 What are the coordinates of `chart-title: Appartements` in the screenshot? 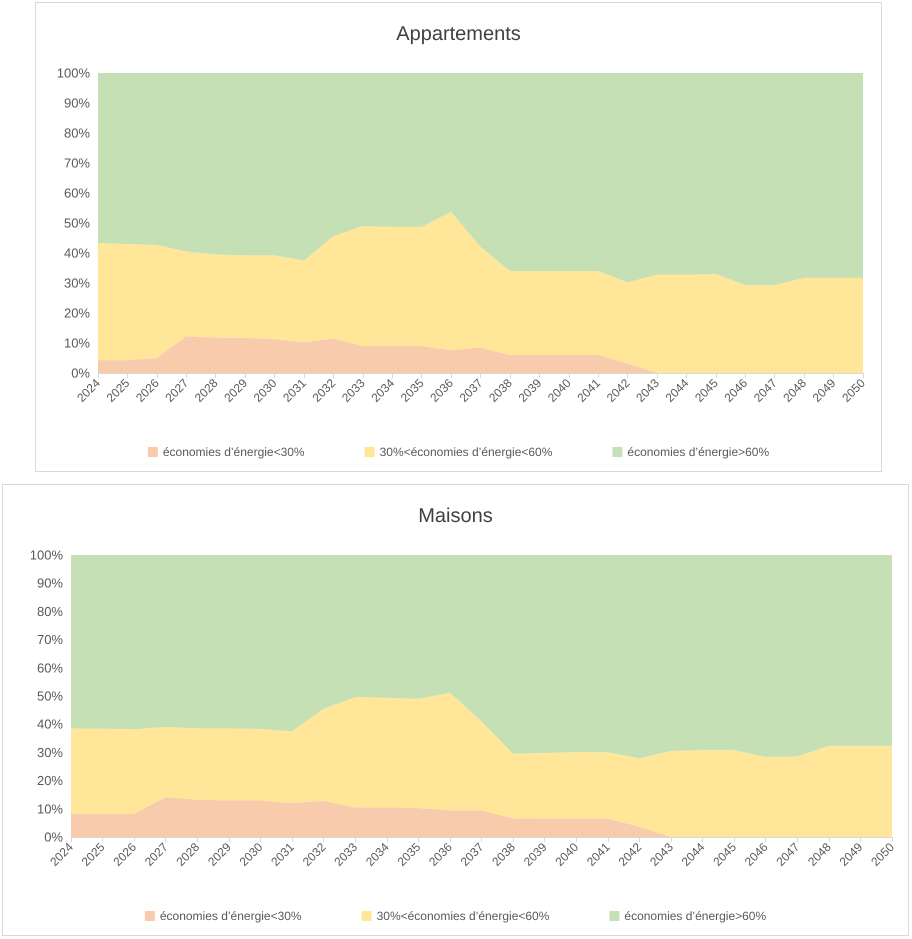 It's located at (458, 34).